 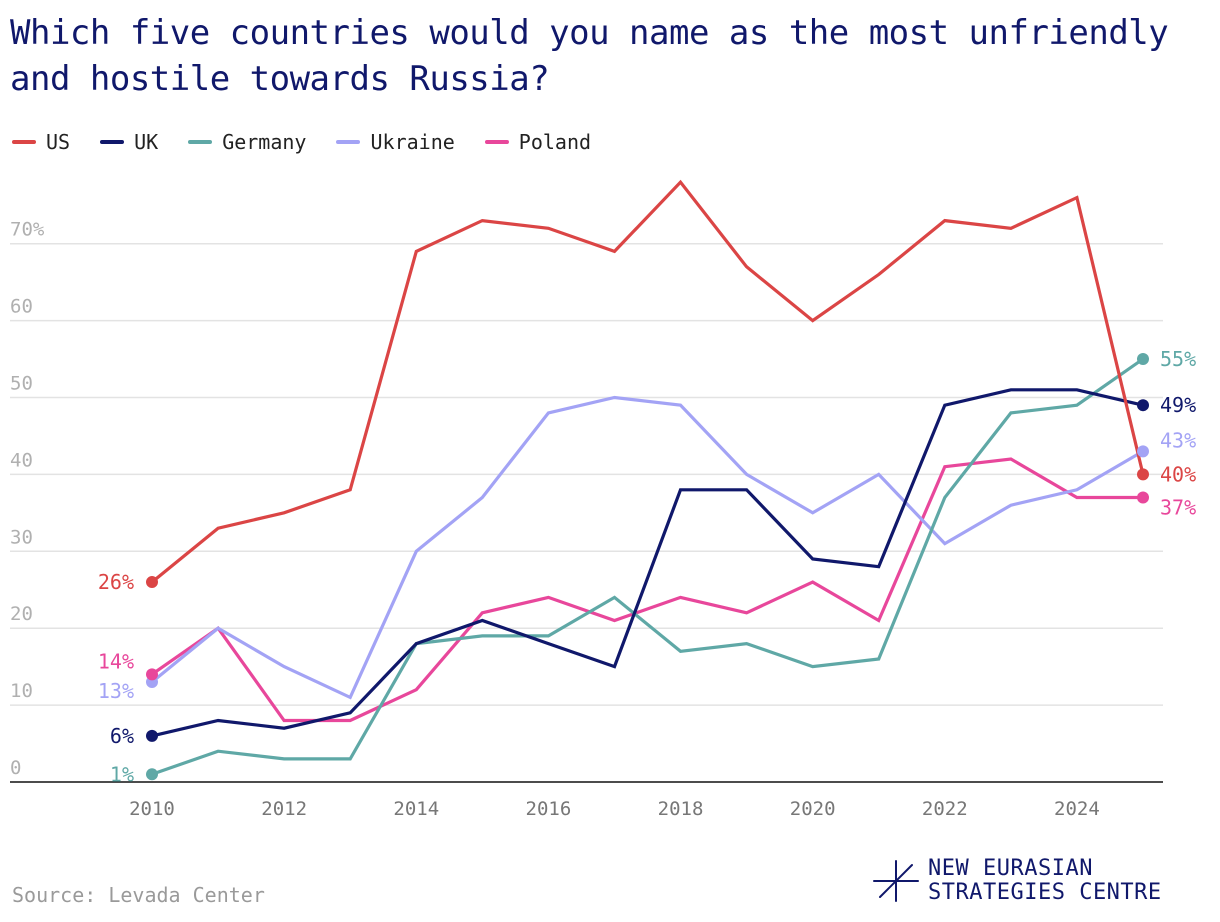 I want to click on start-label-germany: 1%, so click(x=122, y=774).